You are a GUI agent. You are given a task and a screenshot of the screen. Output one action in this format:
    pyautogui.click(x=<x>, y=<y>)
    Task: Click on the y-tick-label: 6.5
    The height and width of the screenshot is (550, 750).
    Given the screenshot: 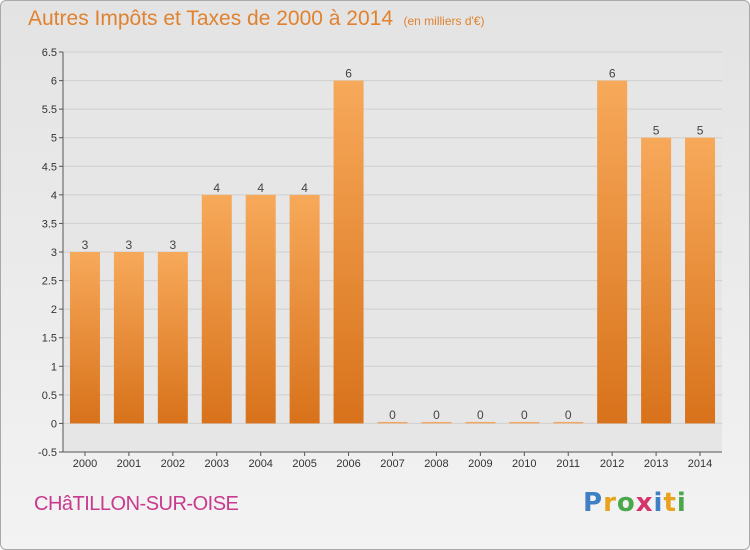 What is the action you would take?
    pyautogui.click(x=49, y=53)
    